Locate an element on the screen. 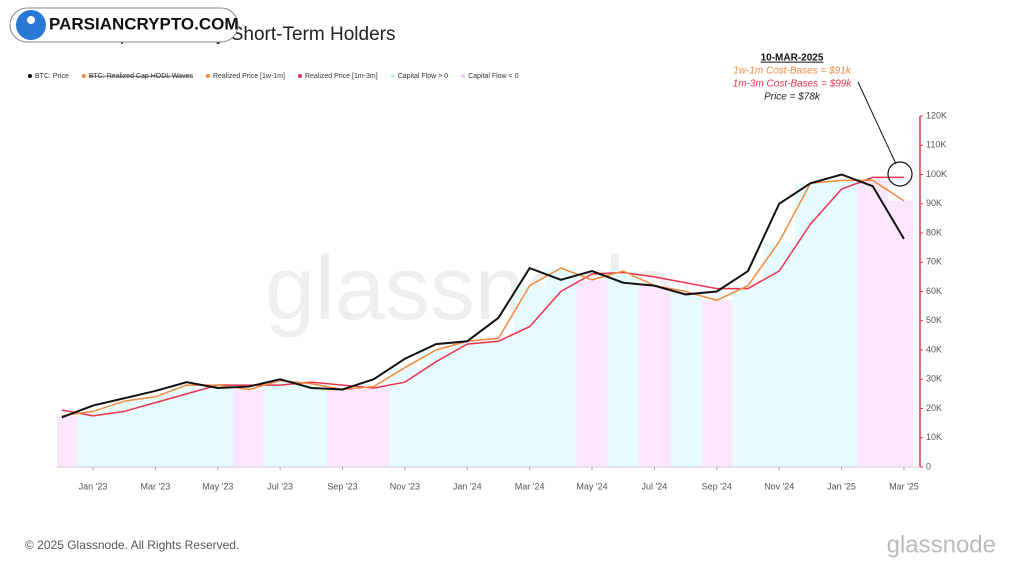 This screenshot has height=576, width=1024. x-tick-label: Jan '25 is located at coordinates (841, 486).